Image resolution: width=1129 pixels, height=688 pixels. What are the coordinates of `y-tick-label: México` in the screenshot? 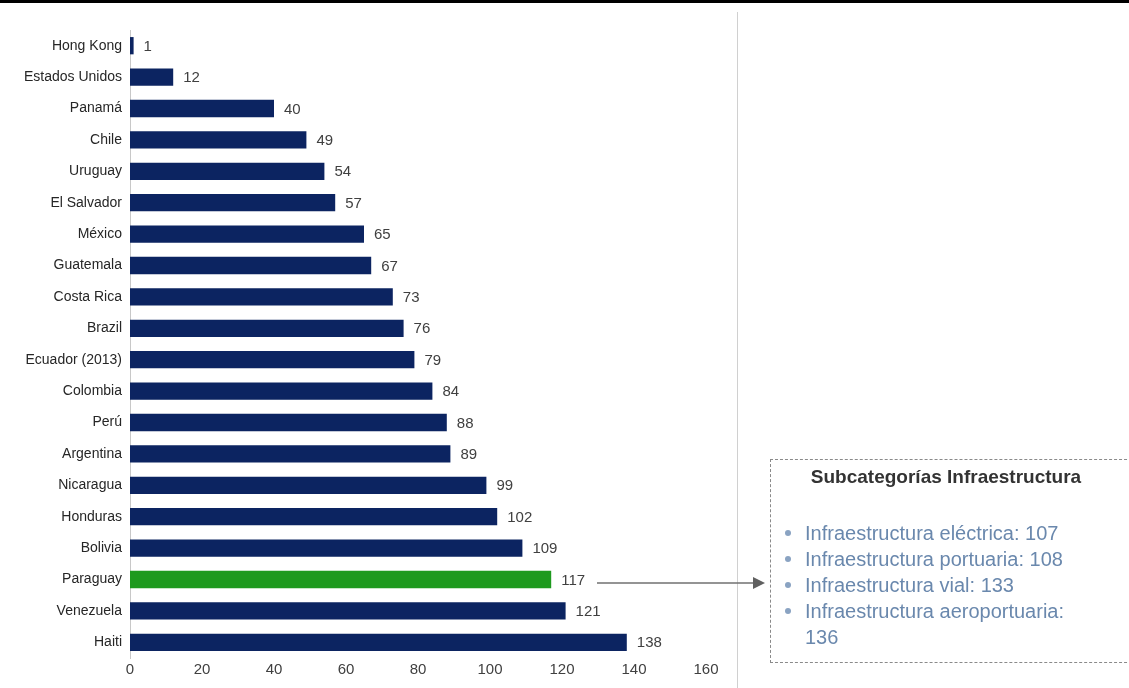 It's located at (100, 232).